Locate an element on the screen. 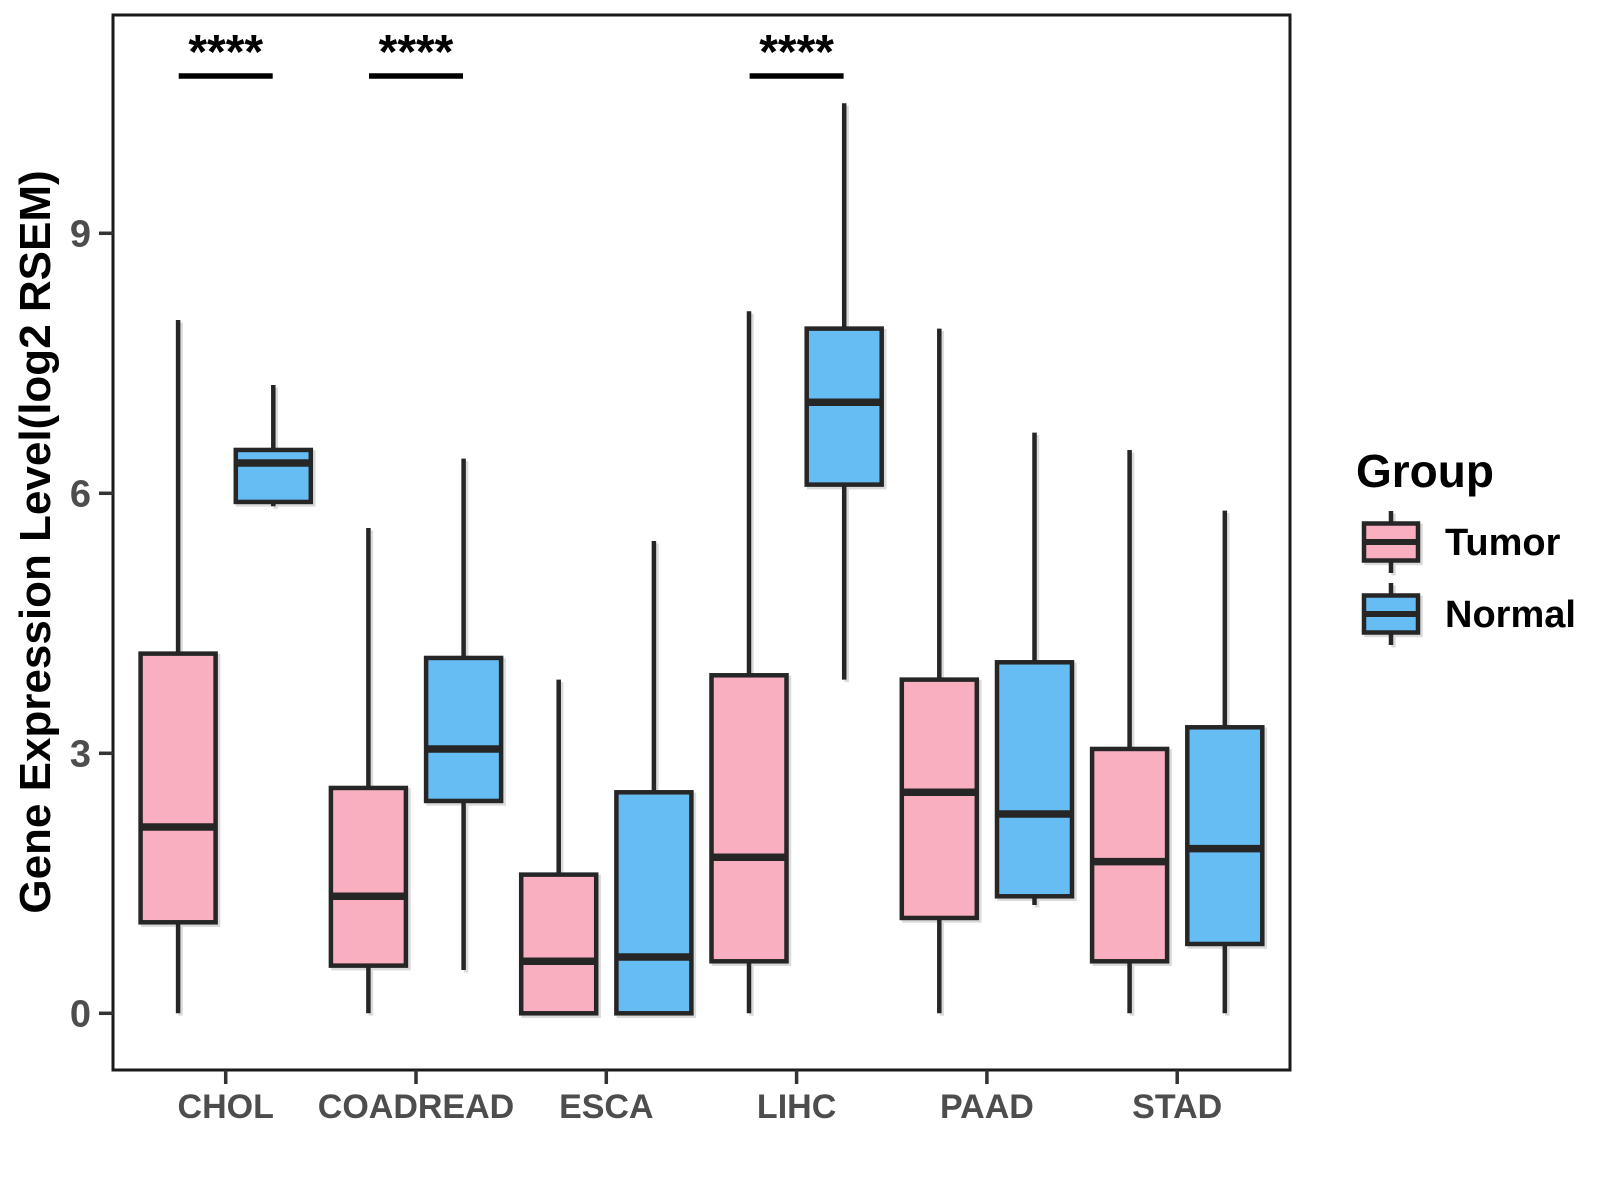 Image resolution: width=1600 pixels, height=1200 pixels. significance-coadread: **** is located at coordinates (416, 52).